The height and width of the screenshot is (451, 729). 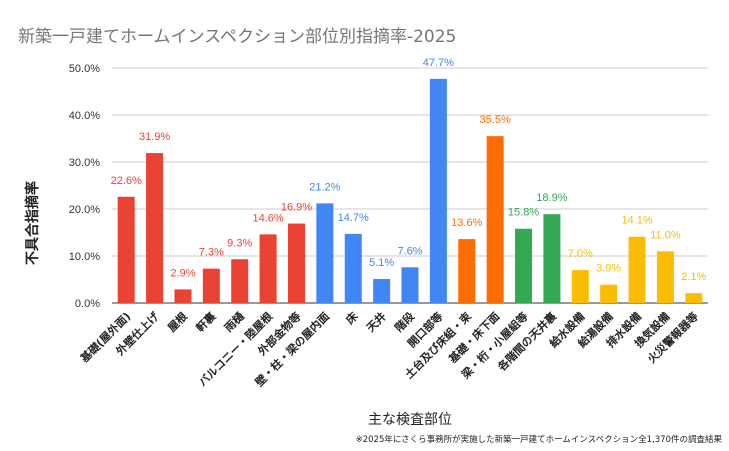 I want to click on data-label: 3.9%, so click(x=608, y=269).